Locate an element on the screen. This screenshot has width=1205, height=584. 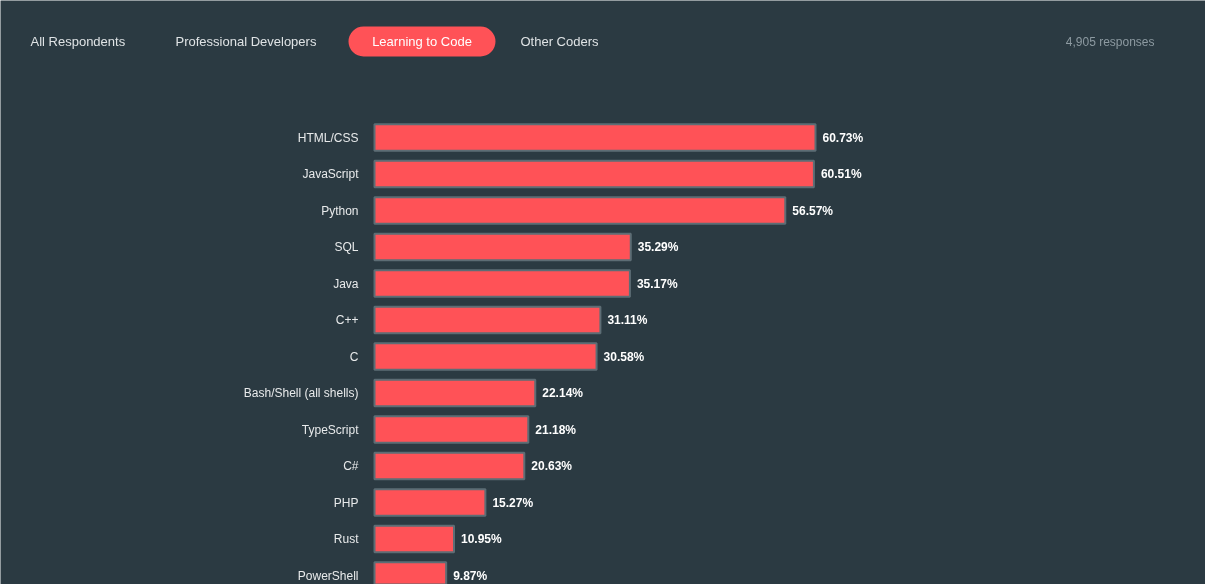
y-tick-label: Java is located at coordinates (346, 283).